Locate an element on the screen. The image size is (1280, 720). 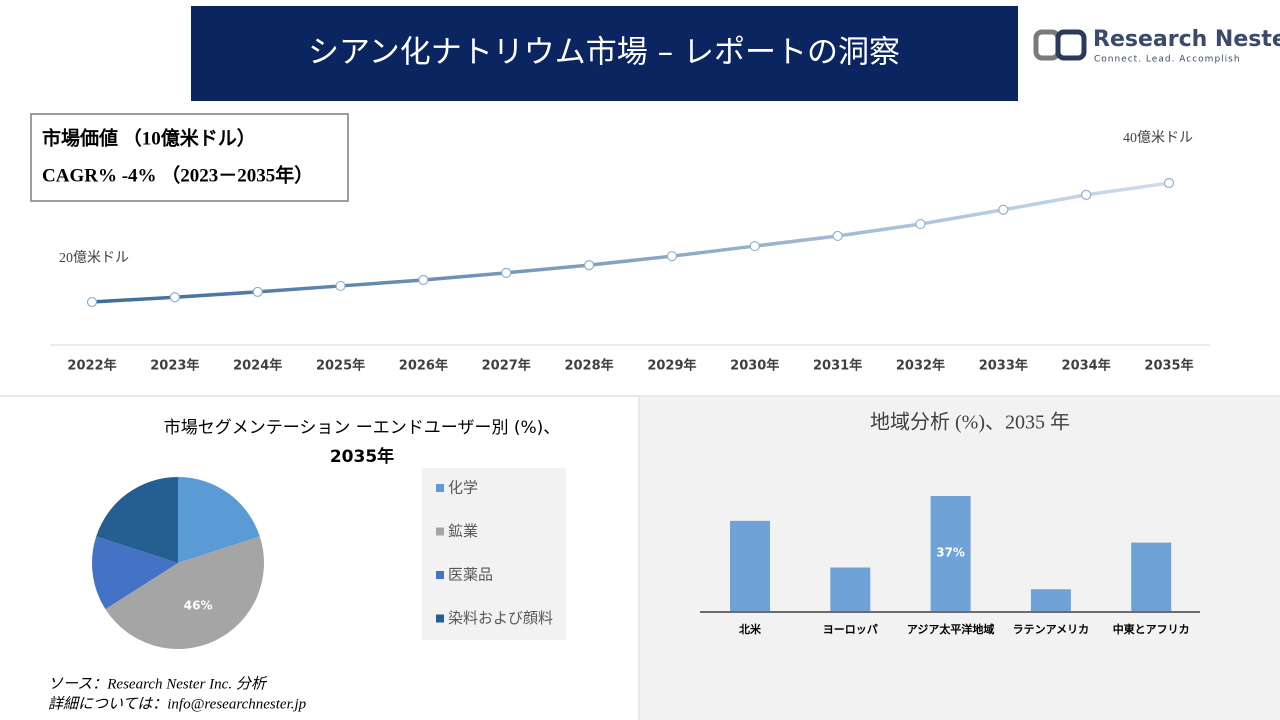
logo-name: Research Nester is located at coordinates (1186, 39).